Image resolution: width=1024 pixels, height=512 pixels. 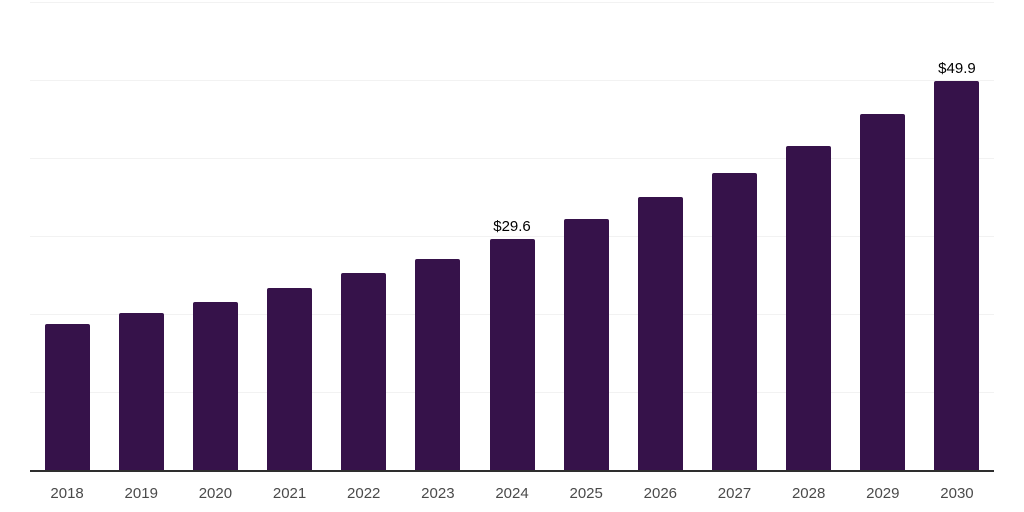 What do you see at coordinates (957, 265) in the screenshot?
I see `bar-2030: $49.9` at bounding box center [957, 265].